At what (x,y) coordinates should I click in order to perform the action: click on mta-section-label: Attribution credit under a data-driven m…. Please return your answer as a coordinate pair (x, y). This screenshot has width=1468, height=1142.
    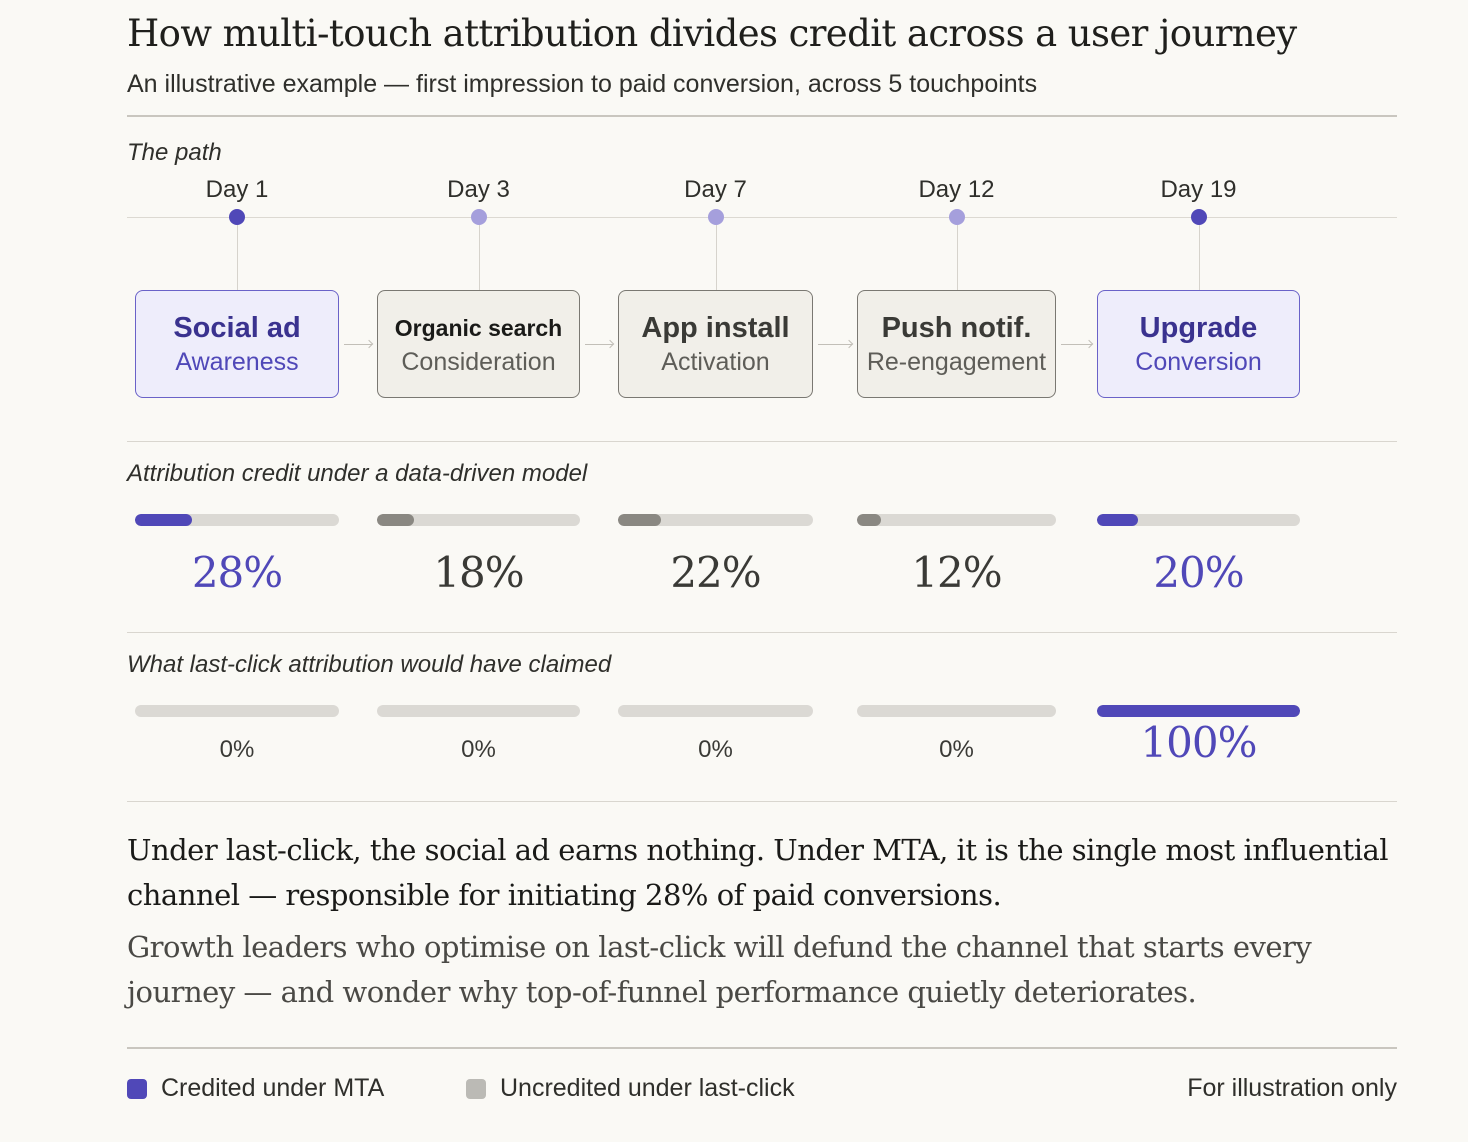
    Looking at the image, I should click on (357, 473).